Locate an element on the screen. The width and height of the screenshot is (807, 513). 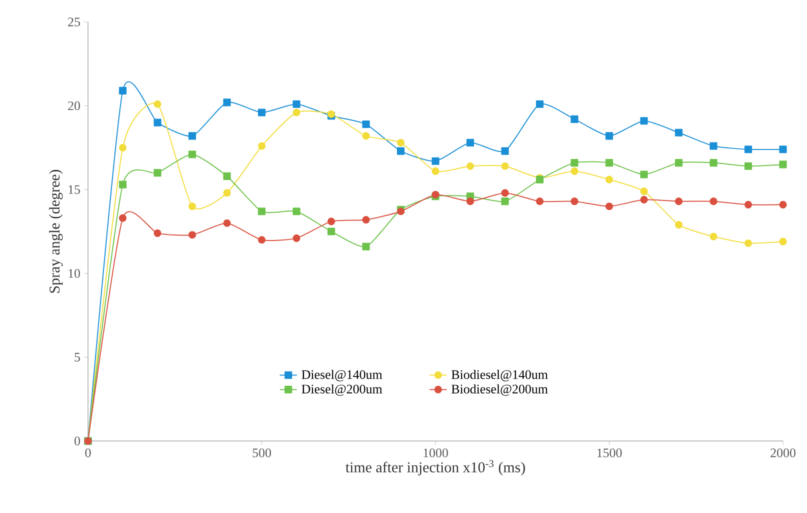
x-tick-label: 1500 is located at coordinates (609, 453).